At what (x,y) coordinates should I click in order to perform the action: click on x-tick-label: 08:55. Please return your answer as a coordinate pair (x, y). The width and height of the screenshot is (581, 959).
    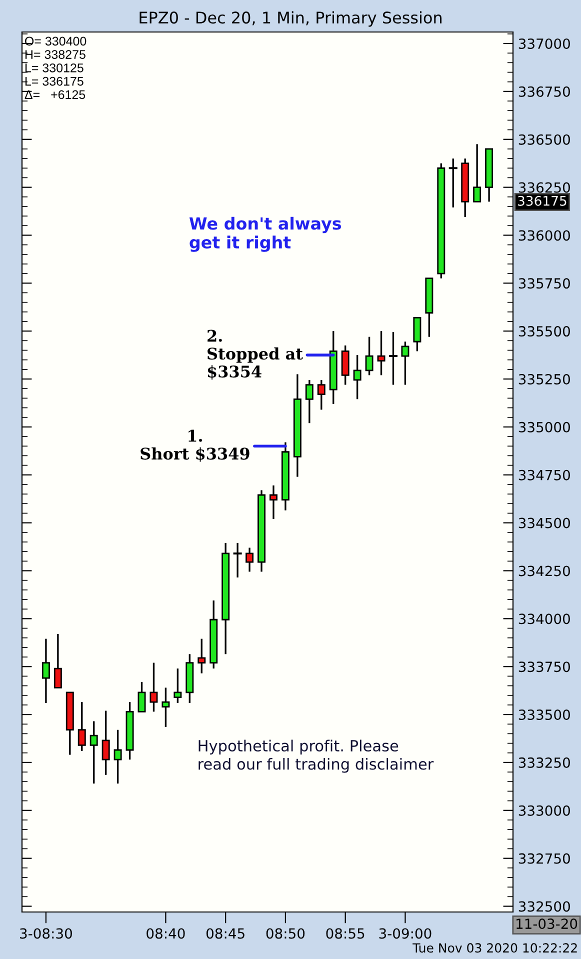
    Looking at the image, I should click on (345, 933).